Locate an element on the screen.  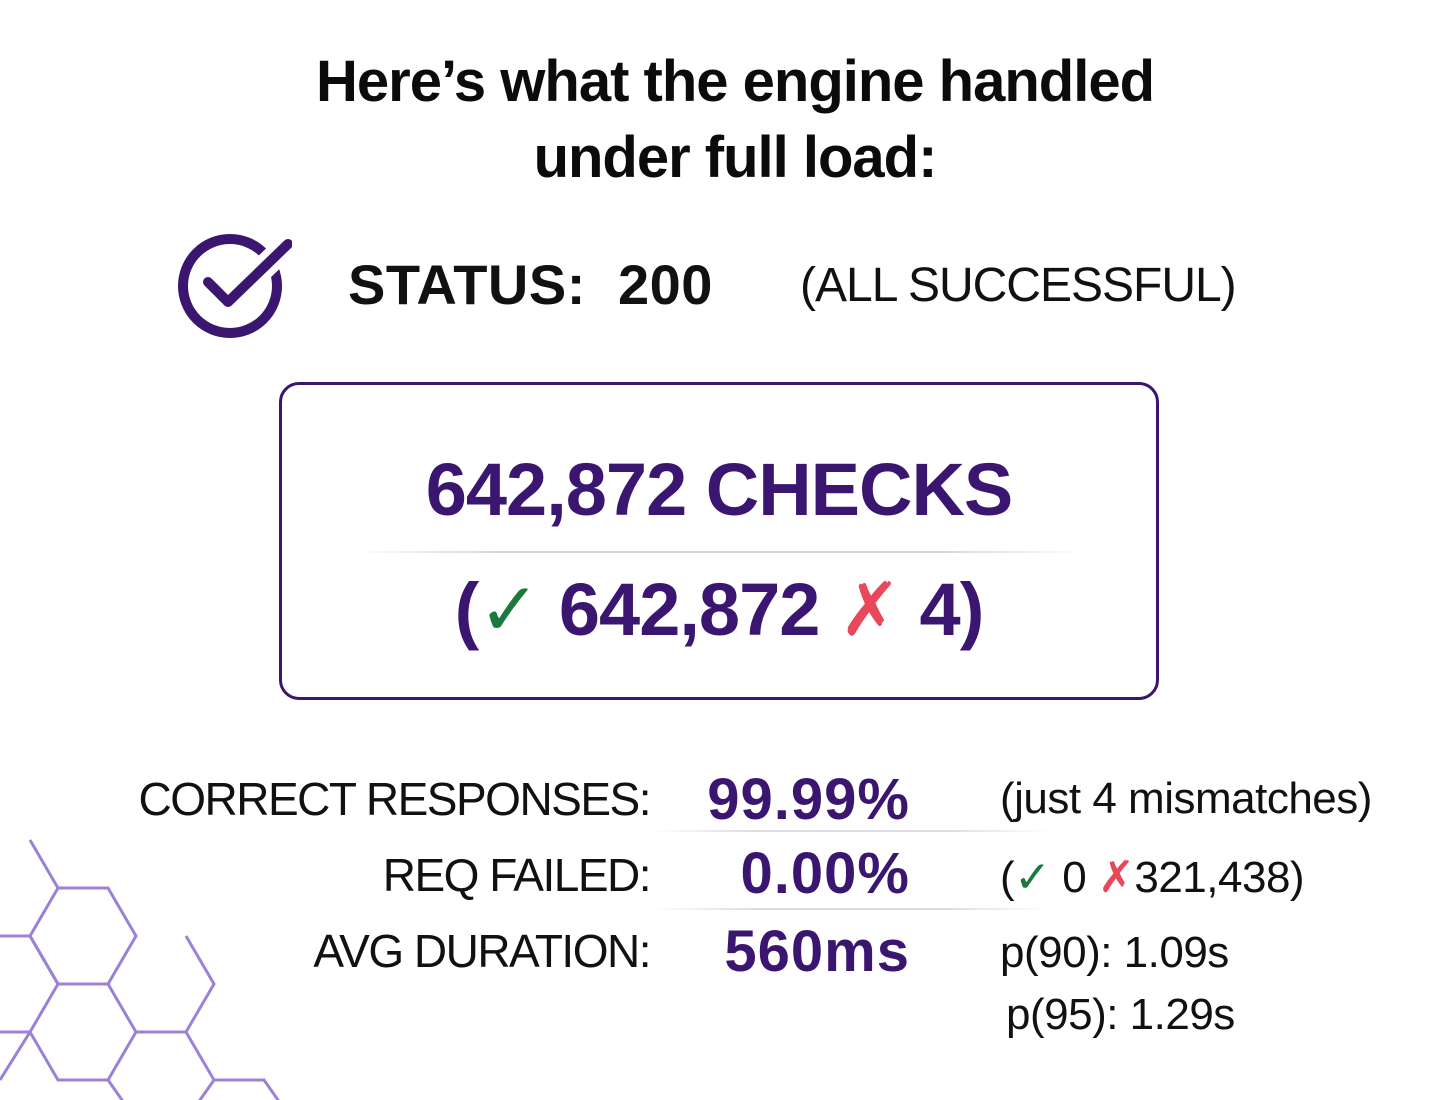
check-circle-icon is located at coordinates (235, 285).